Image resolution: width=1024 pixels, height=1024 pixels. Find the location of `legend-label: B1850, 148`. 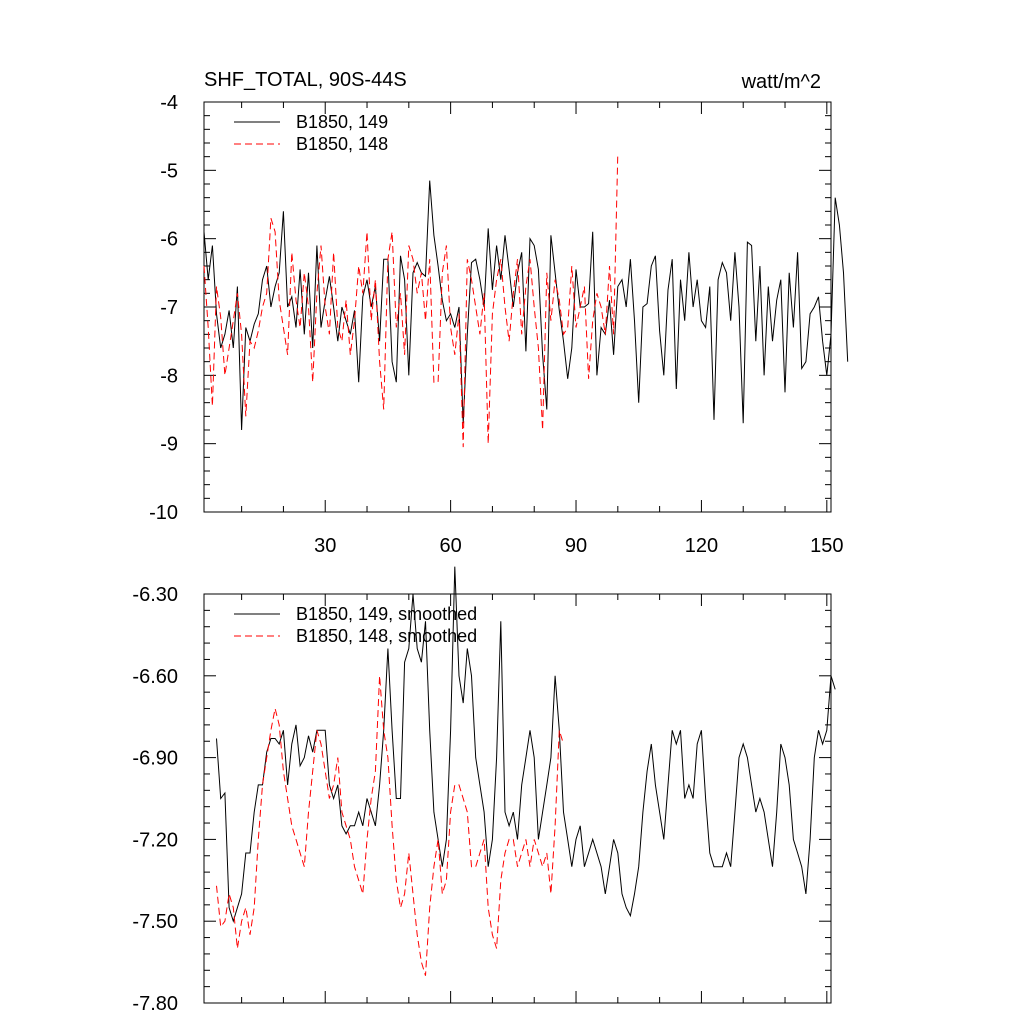

legend-label: B1850, 148 is located at coordinates (342, 144).